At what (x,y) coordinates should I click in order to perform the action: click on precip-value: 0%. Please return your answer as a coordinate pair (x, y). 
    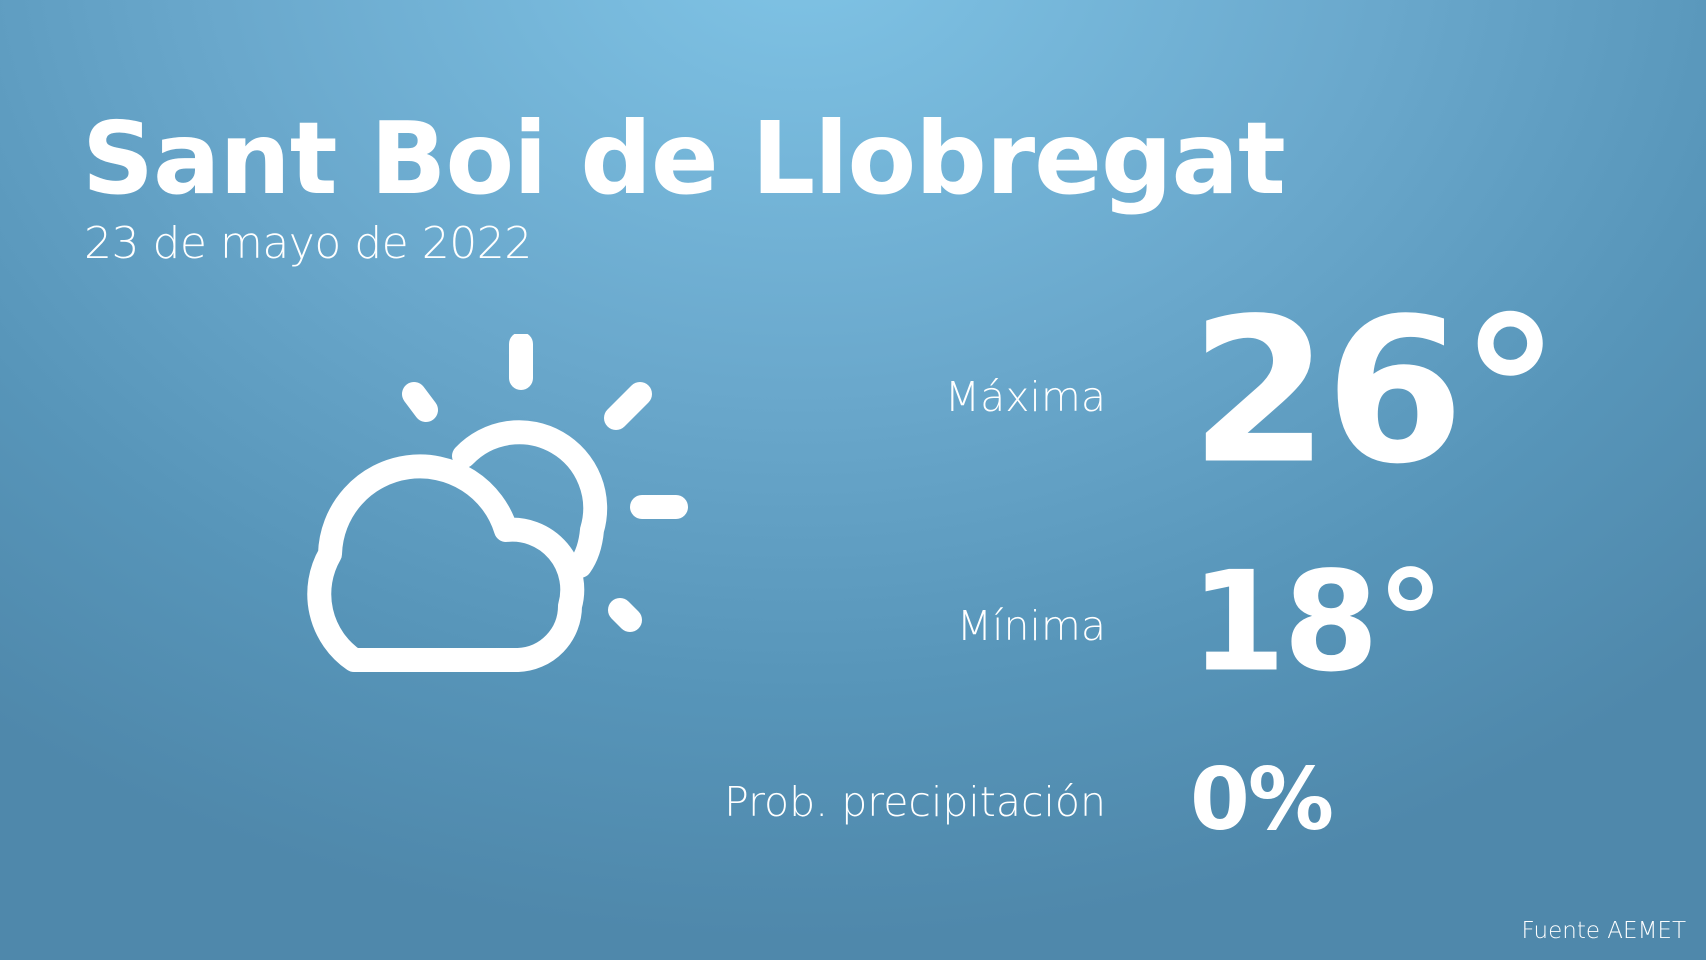
    Looking at the image, I should click on (1262, 800).